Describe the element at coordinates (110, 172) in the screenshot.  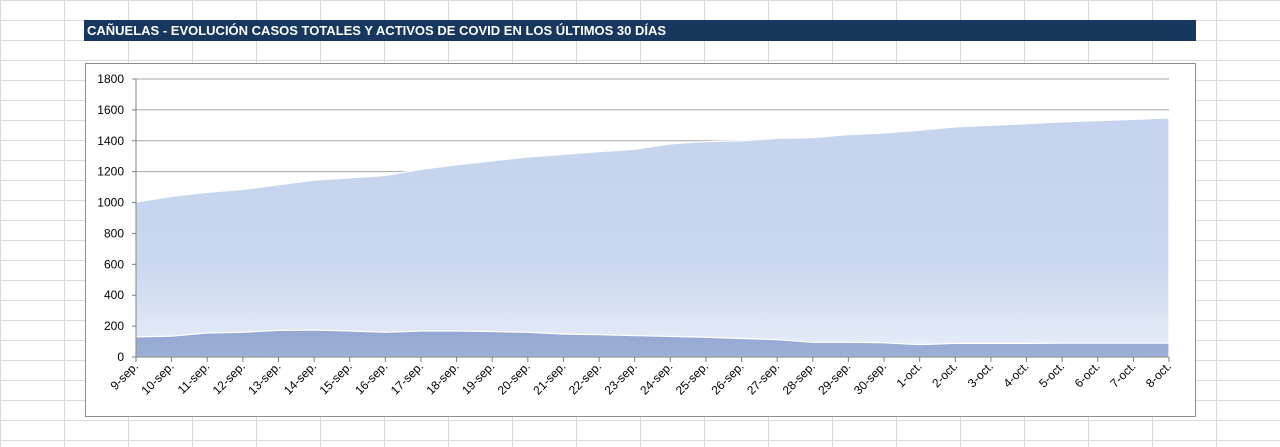
I see `y-tick-label: 1200` at that location.